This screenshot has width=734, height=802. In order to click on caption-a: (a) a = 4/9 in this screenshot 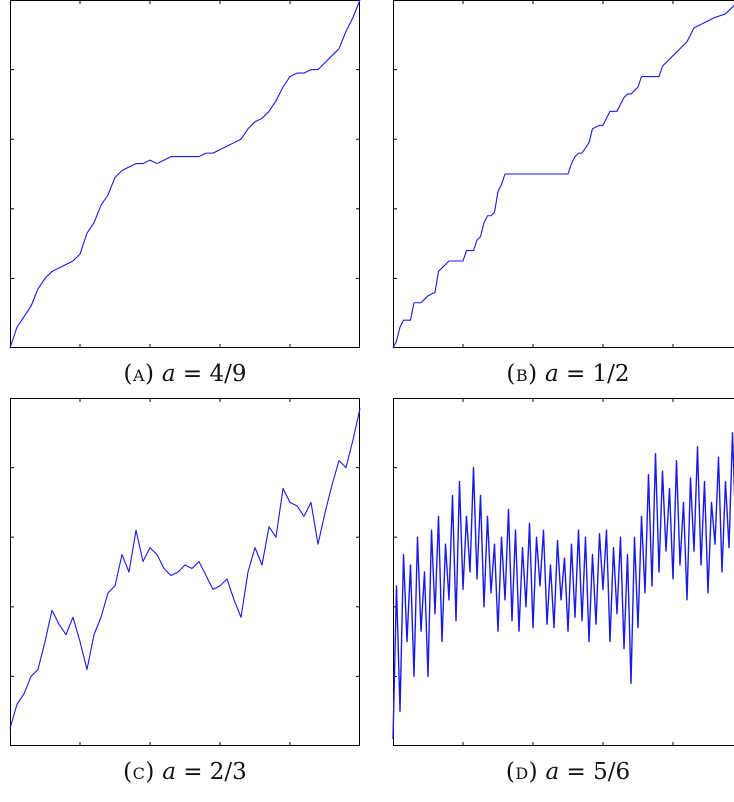, I will do `click(185, 374)`.